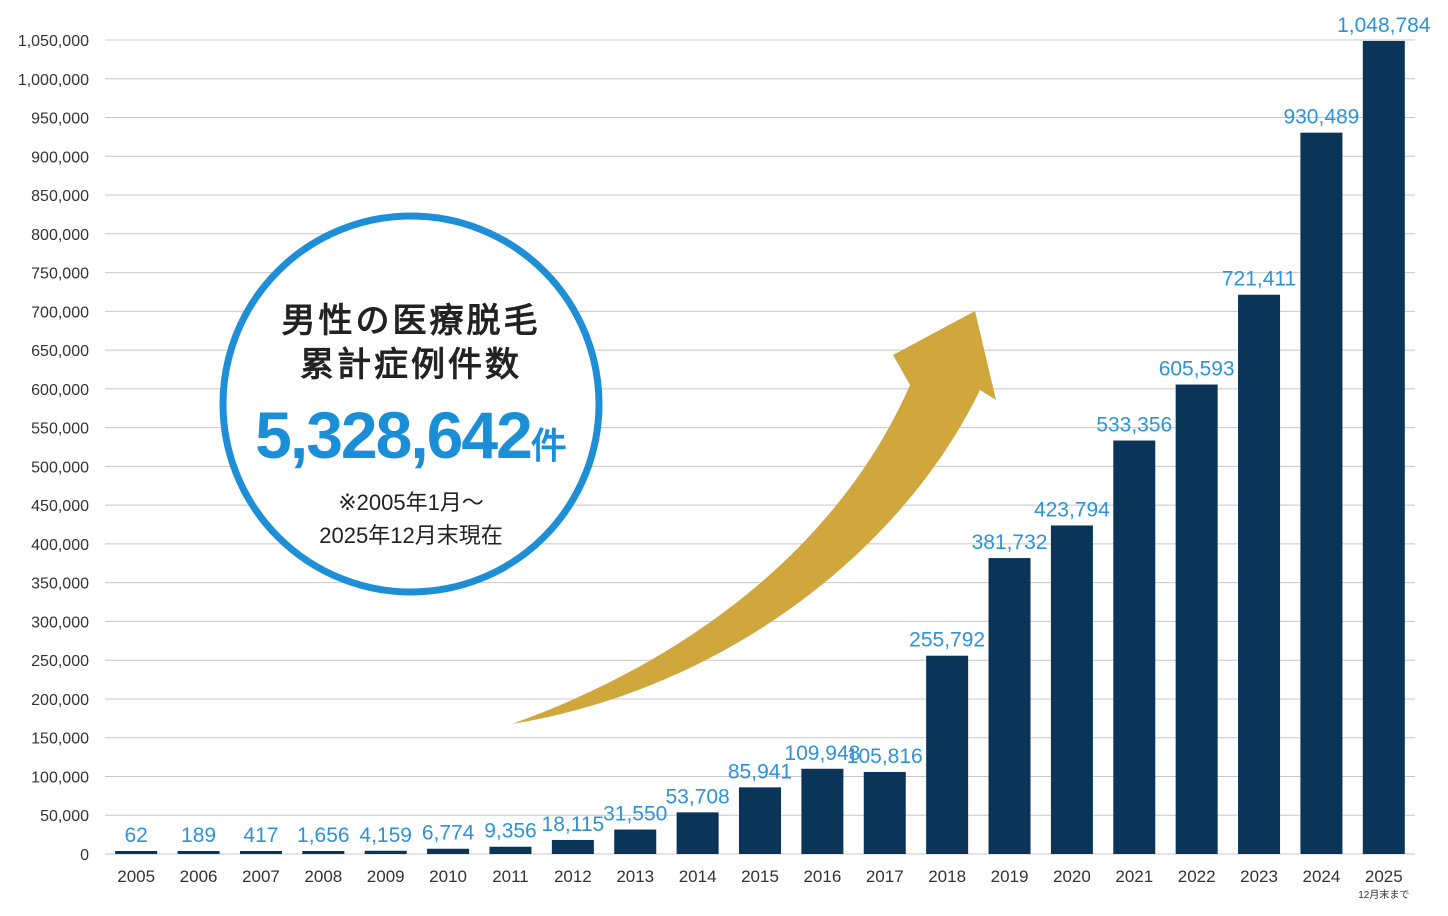  I want to click on x-tick-label: 2010, so click(448, 876).